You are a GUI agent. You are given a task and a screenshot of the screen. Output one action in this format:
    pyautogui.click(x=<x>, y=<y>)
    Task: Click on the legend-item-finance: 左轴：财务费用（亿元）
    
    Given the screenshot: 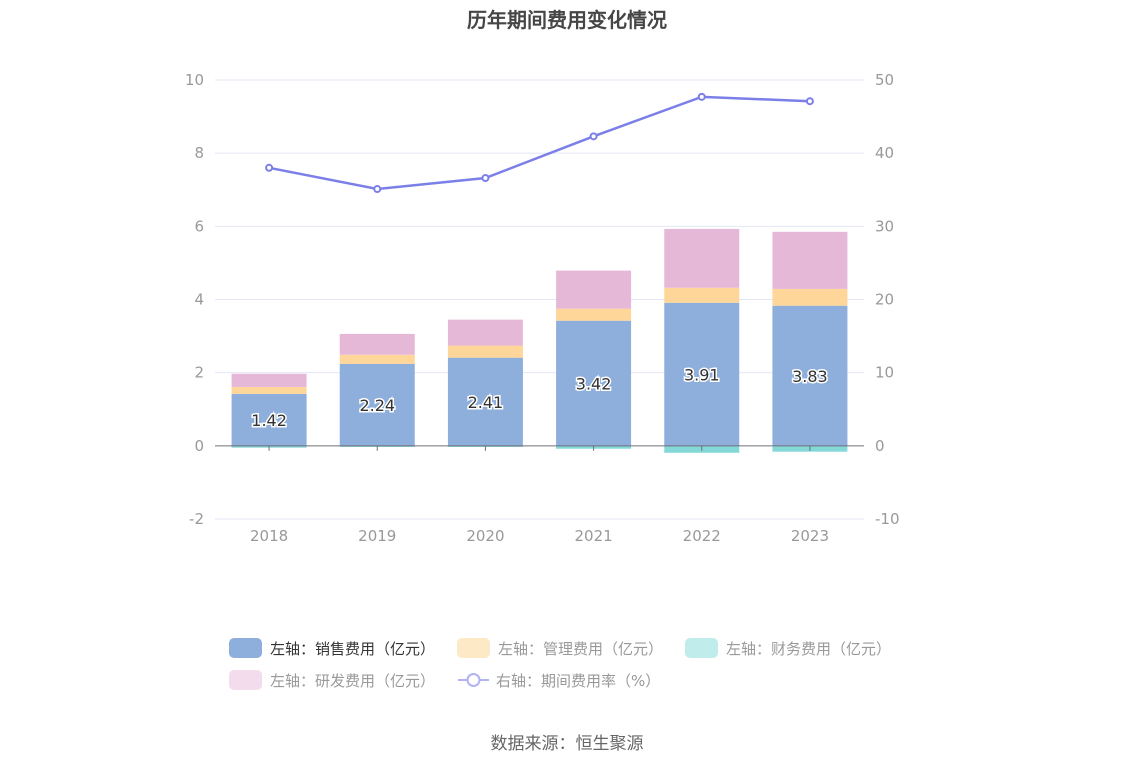 What is the action you would take?
    pyautogui.click(x=788, y=648)
    